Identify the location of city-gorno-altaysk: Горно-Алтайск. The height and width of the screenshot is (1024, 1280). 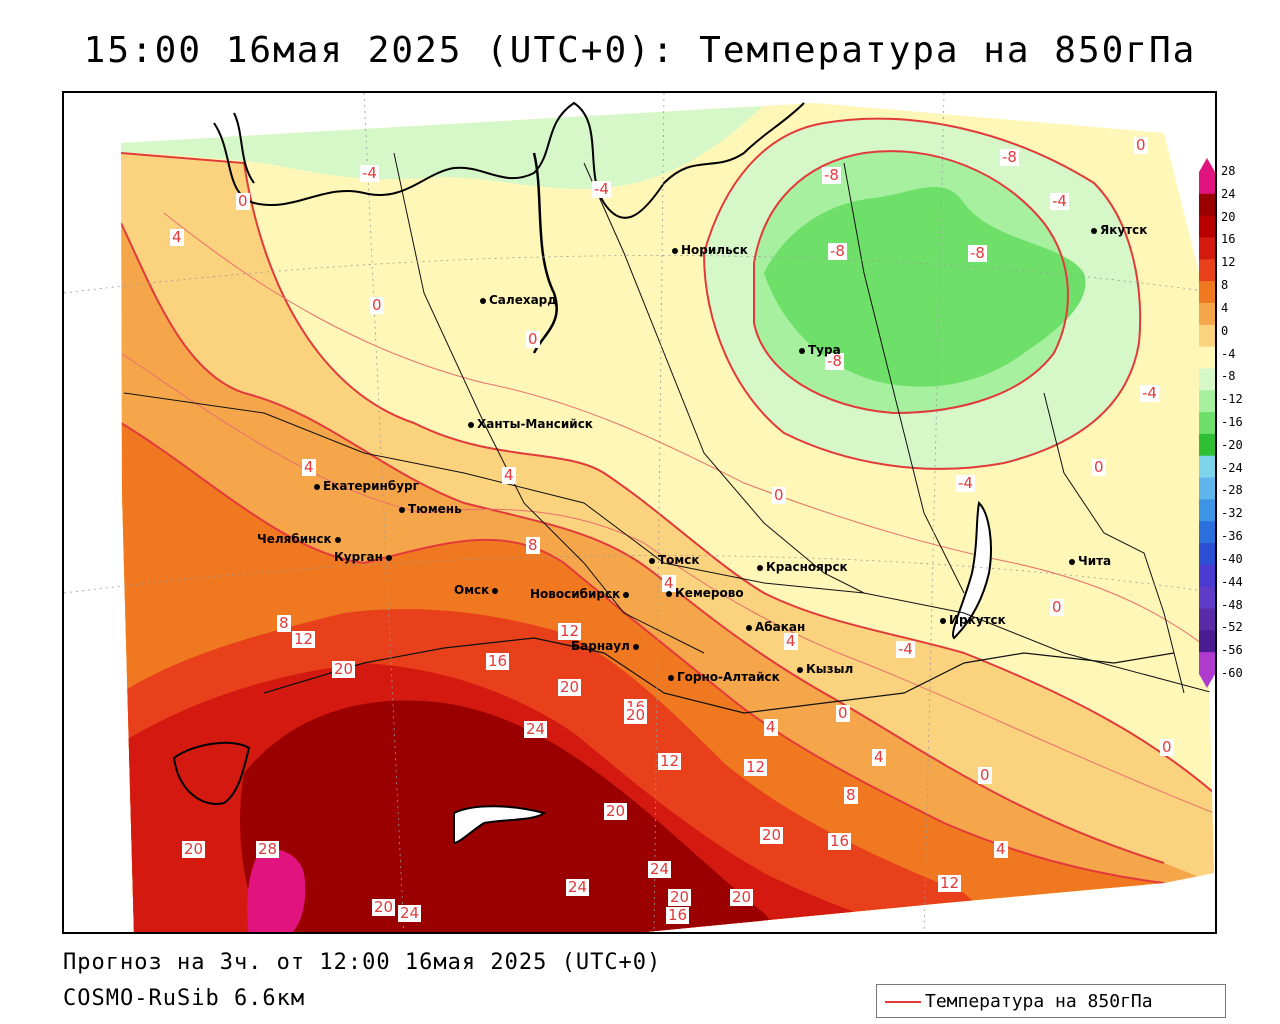
(724, 677).